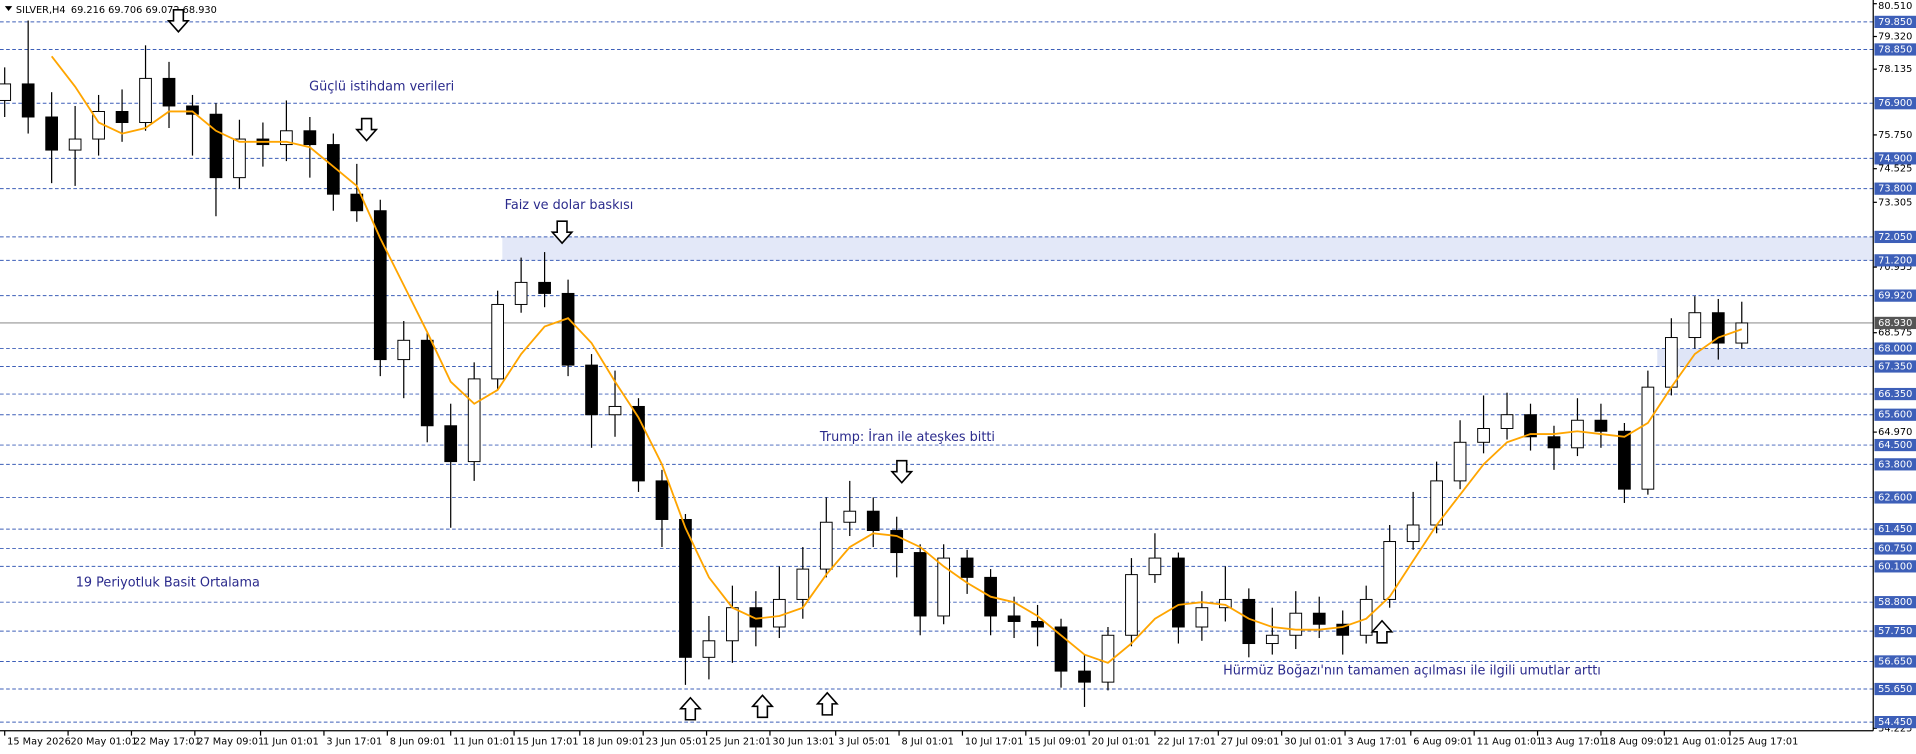 This screenshot has height=754, width=1916. Describe the element at coordinates (1250, 742) in the screenshot. I see `x-tick-label: 27 Jul 09:01` at that location.